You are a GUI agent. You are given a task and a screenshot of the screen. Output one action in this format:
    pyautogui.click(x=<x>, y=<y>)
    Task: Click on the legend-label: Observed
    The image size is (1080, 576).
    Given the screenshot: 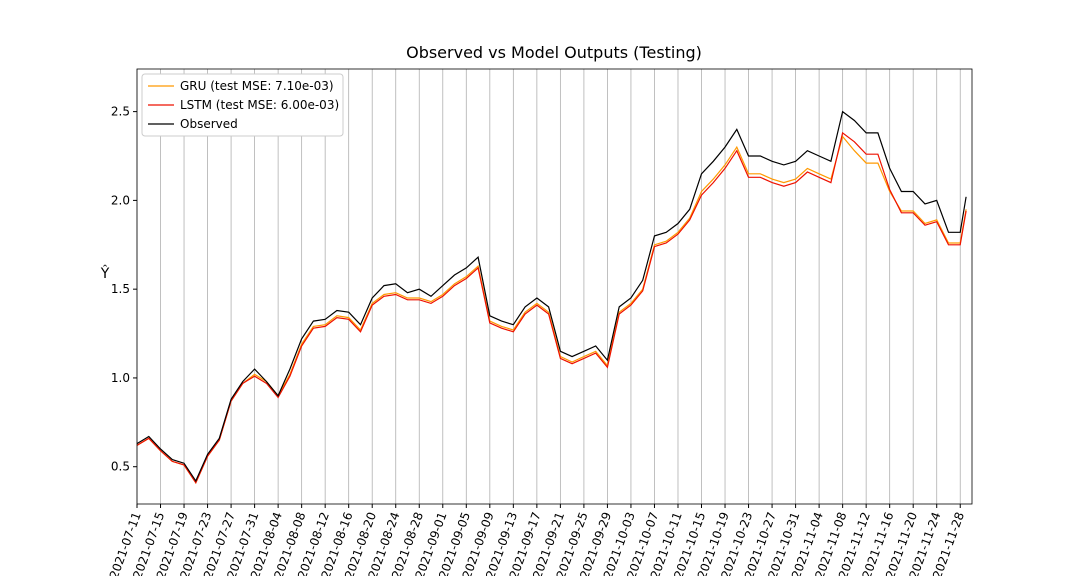 What is the action you would take?
    pyautogui.click(x=209, y=124)
    